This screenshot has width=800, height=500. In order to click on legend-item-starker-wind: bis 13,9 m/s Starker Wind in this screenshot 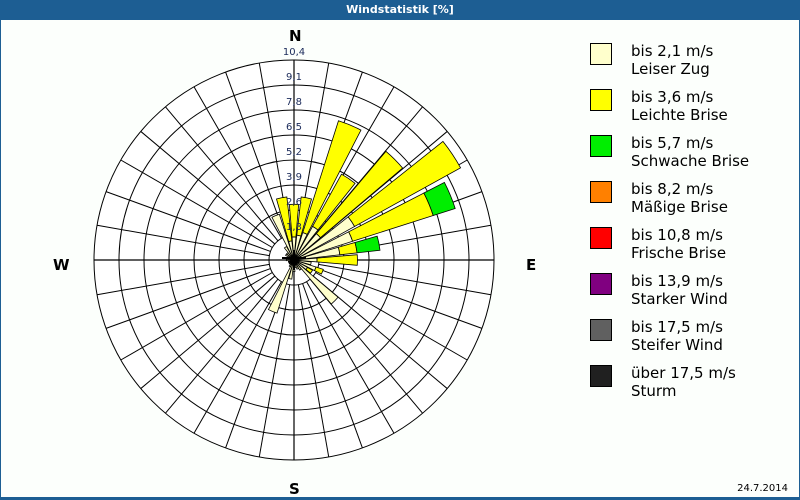, I will do `click(690, 295)`.